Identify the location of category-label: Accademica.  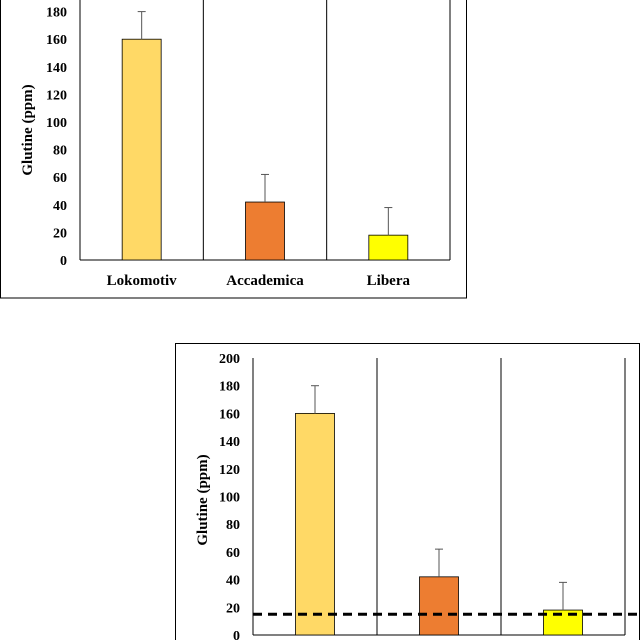
(265, 281).